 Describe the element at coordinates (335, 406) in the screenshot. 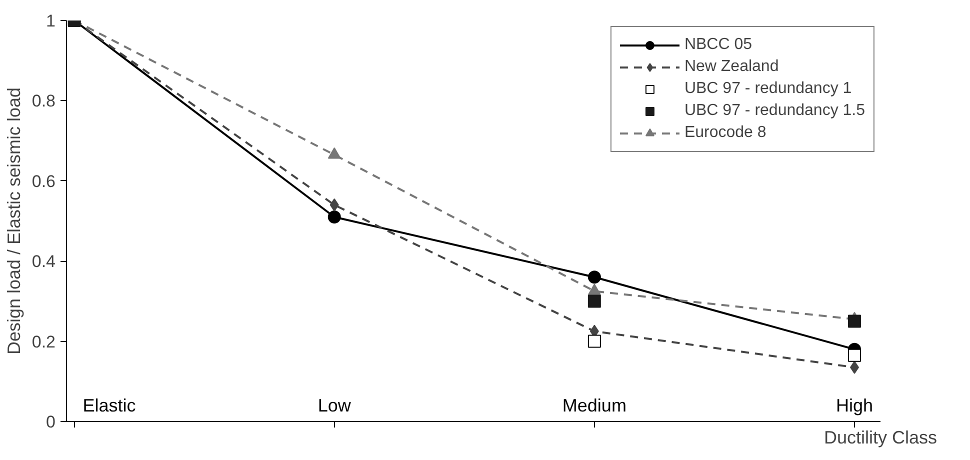

I see `x-tick-label: Low` at that location.